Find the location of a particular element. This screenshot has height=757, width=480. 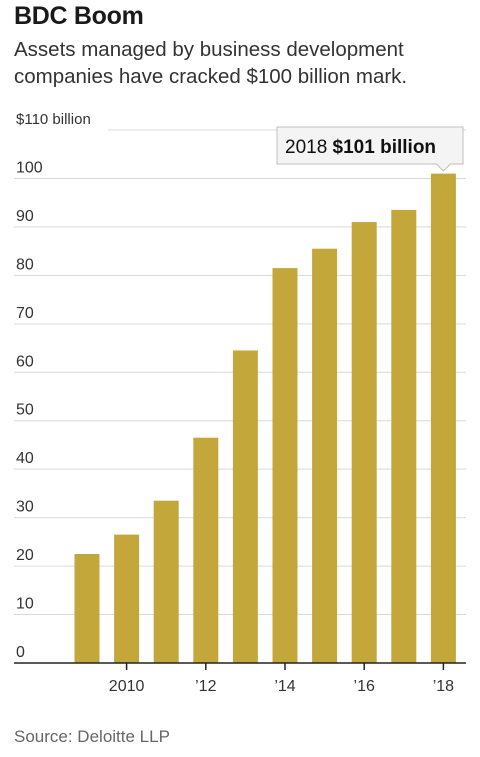

y-tick-label: 20 is located at coordinates (25, 555).